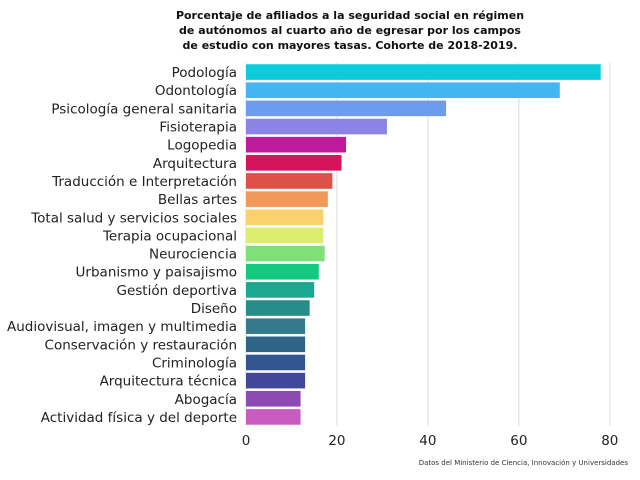 The width and height of the screenshot is (640, 480). I want to click on category-label: Neurociencia, so click(193, 255).